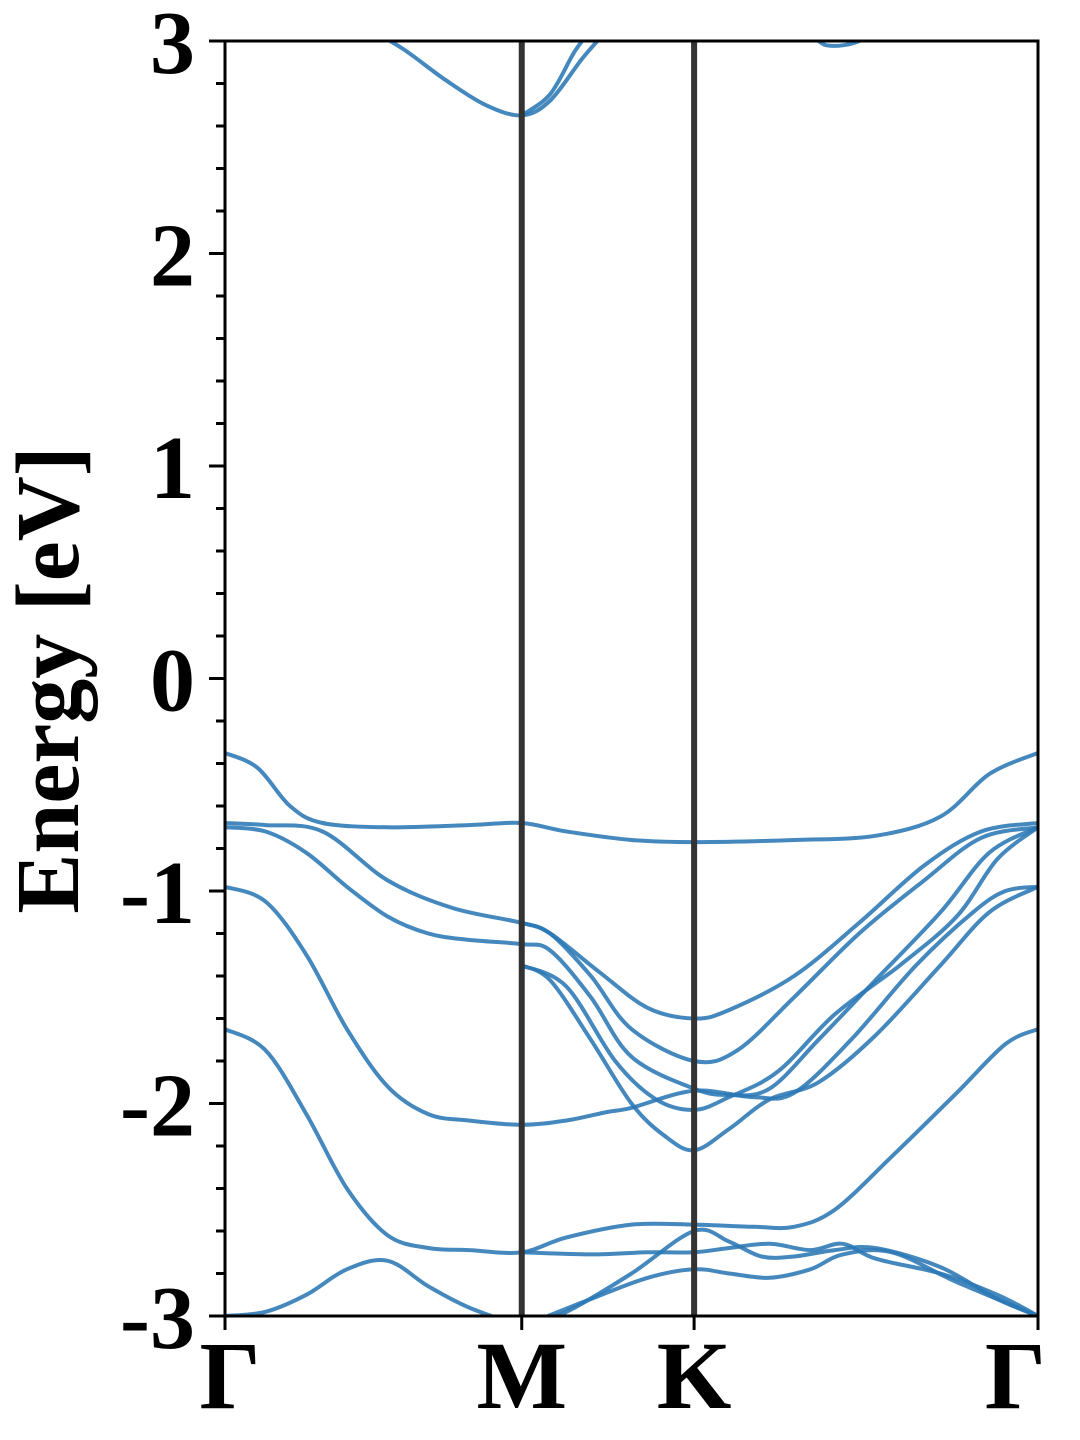 The image size is (1080, 1440). Describe the element at coordinates (229, 1375) in the screenshot. I see `x-tick-label-1: Γ` at that location.